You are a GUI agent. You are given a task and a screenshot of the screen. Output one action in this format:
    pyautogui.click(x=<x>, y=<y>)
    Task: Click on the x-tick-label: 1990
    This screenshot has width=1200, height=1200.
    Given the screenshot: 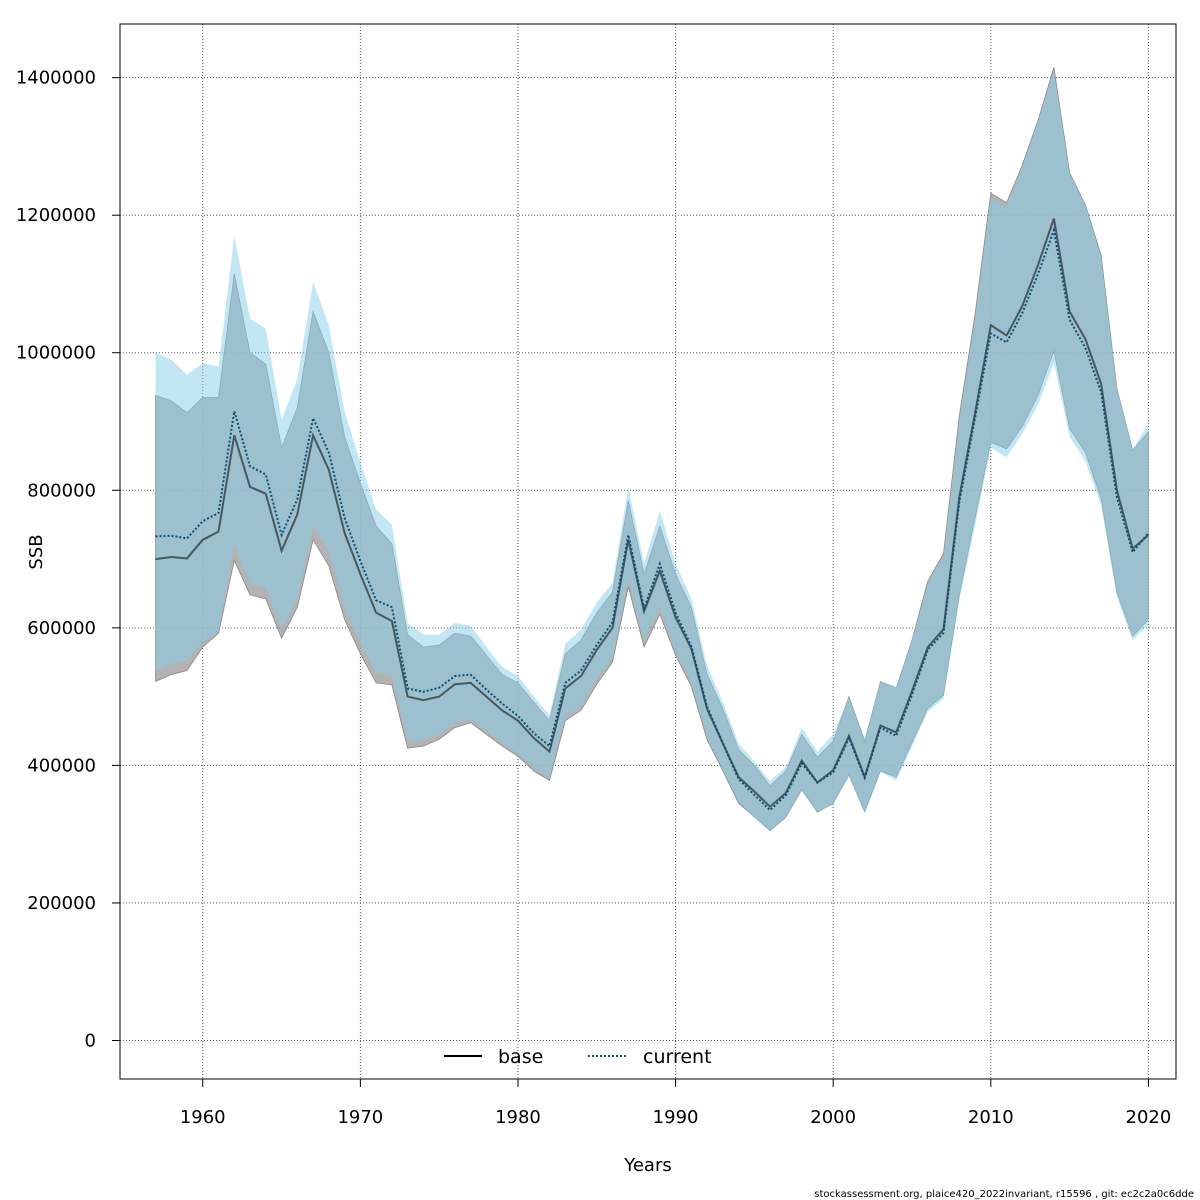 What is the action you would take?
    pyautogui.click(x=676, y=1117)
    